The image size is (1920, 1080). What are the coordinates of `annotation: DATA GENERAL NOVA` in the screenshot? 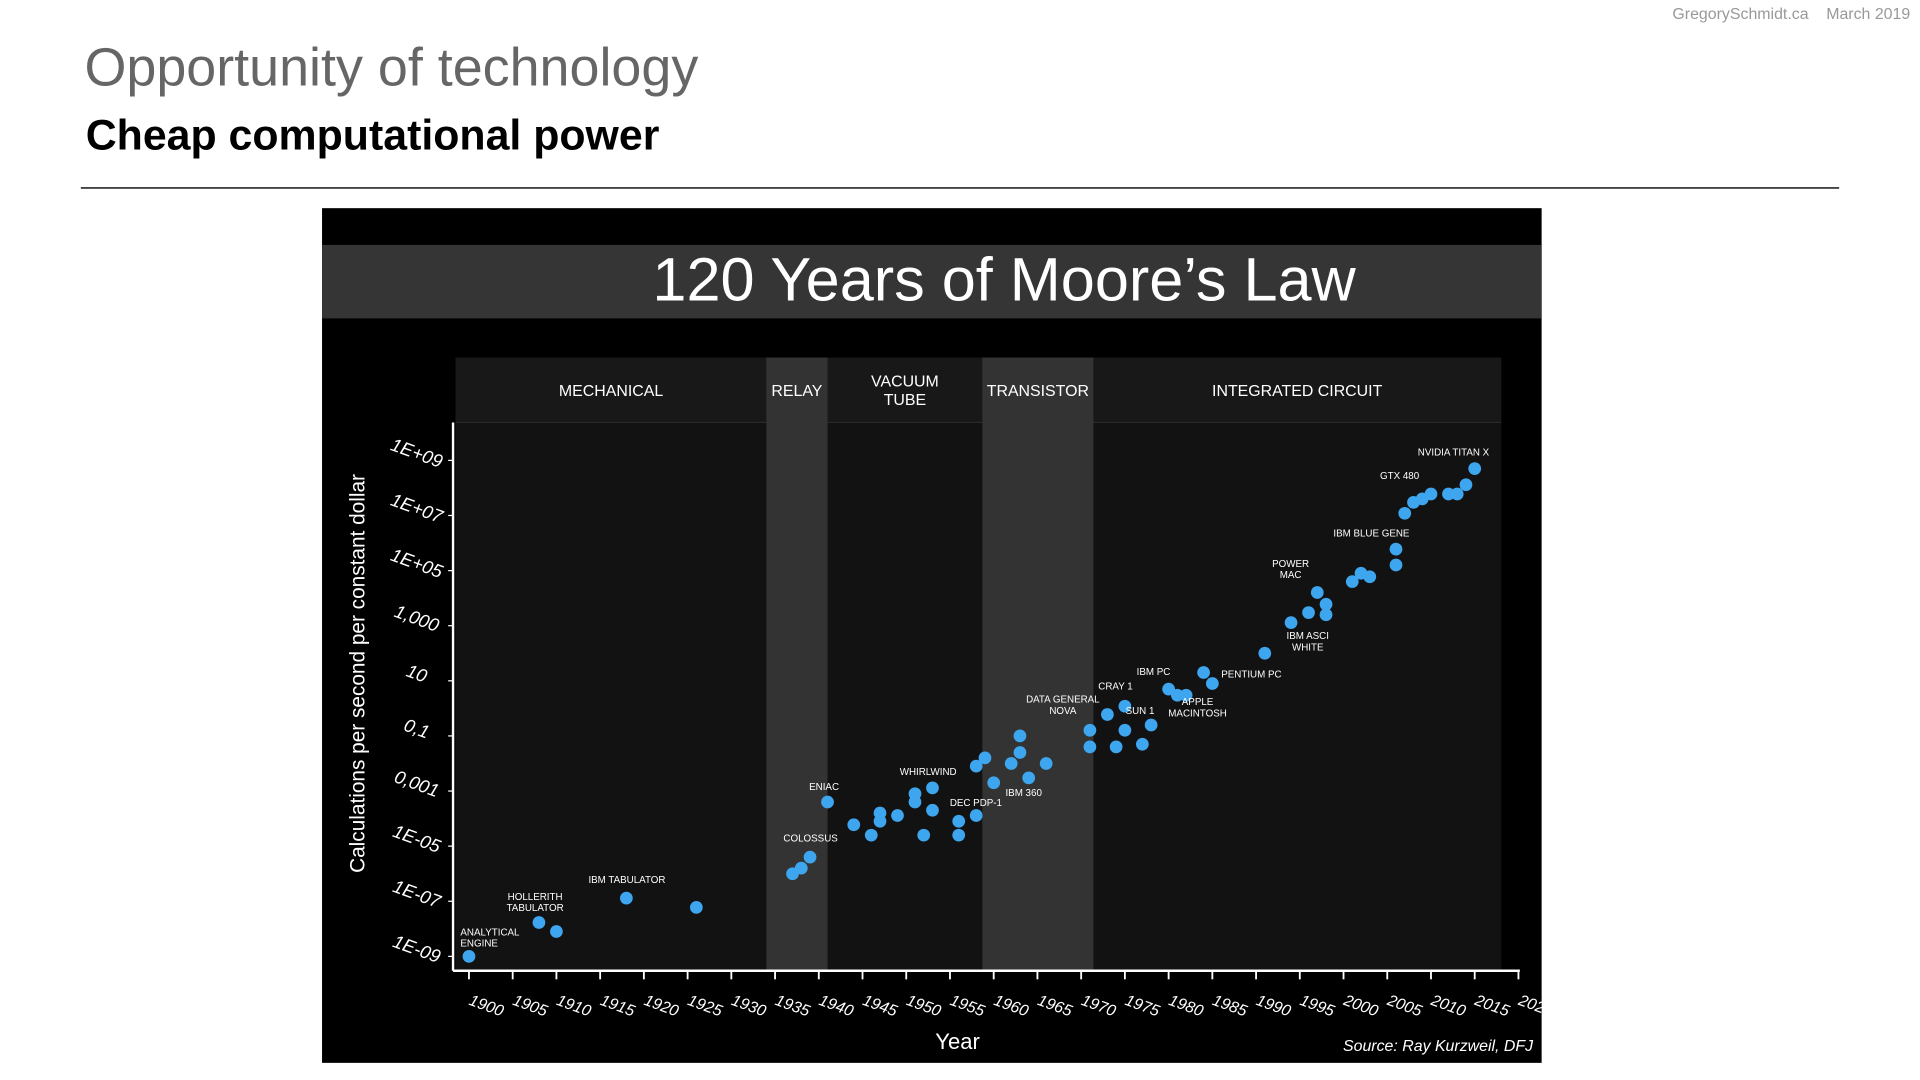 It's located at (1063, 705).